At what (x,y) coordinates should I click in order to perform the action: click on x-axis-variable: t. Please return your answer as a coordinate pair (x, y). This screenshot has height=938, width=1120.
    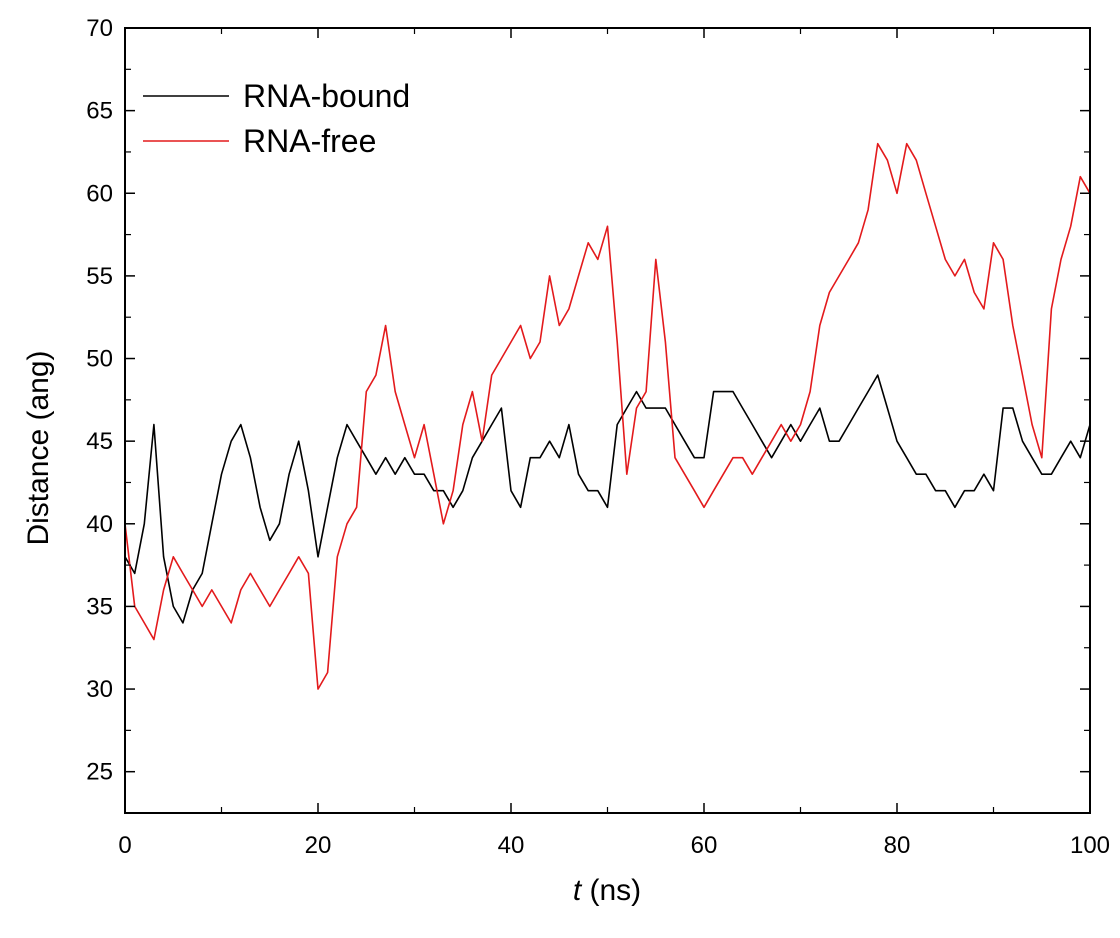
    Looking at the image, I should click on (578, 890).